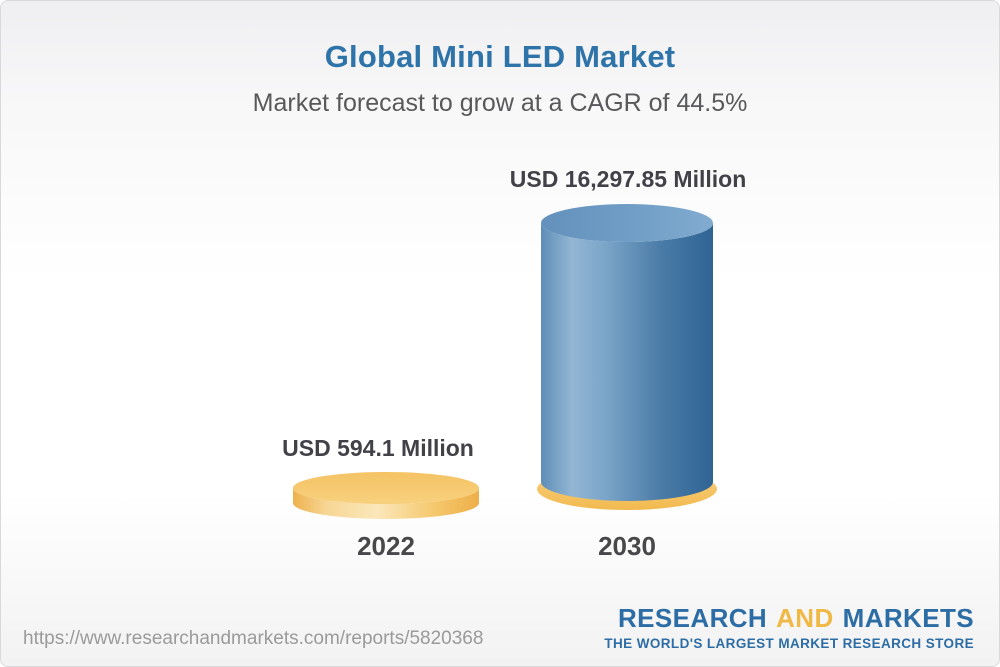 The image size is (1000, 667). I want to click on value-label-2022: USD 594.1 Million, so click(378, 448).